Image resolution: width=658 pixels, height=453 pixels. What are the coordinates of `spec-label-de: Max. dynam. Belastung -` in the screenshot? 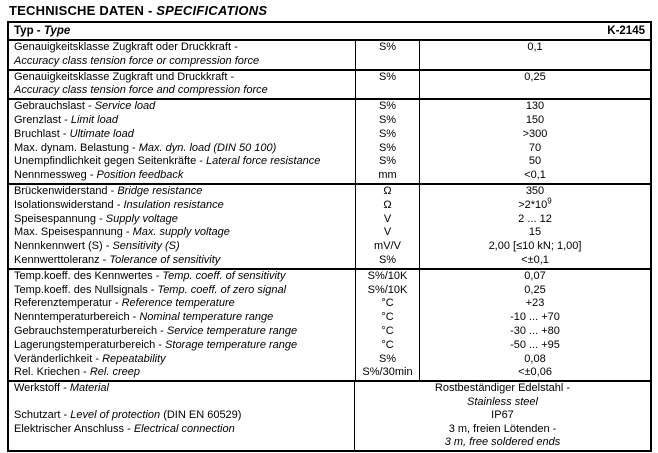 It's located at (75, 147).